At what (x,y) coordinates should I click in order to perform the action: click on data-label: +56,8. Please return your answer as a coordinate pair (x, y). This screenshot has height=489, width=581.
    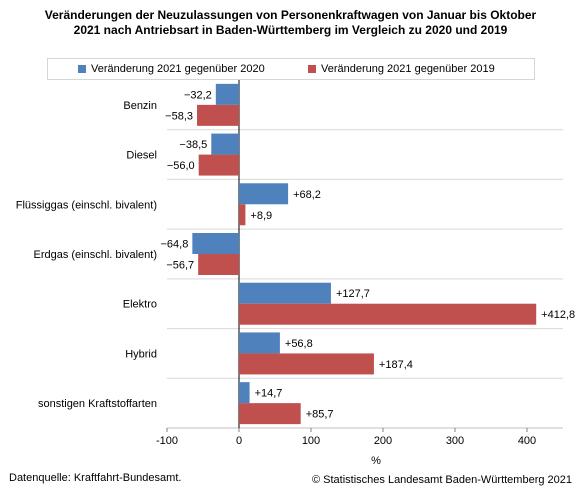
    Looking at the image, I should click on (299, 344).